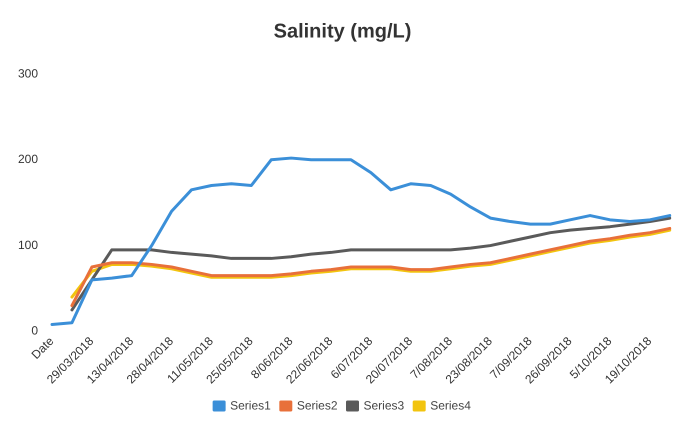 This screenshot has height=426, width=683. Describe the element at coordinates (317, 405) in the screenshot. I see `legend-label: Series2` at that location.